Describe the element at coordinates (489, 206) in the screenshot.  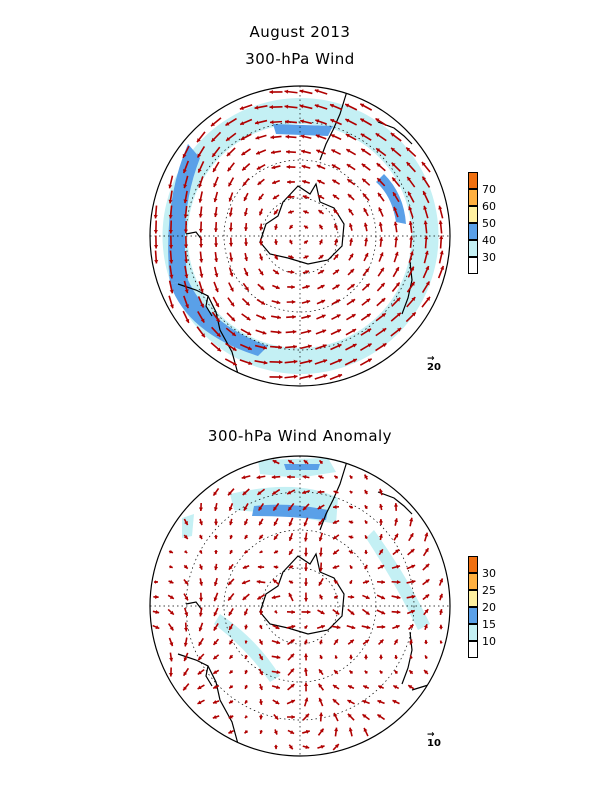
I see `legend-label: 60` at that location.